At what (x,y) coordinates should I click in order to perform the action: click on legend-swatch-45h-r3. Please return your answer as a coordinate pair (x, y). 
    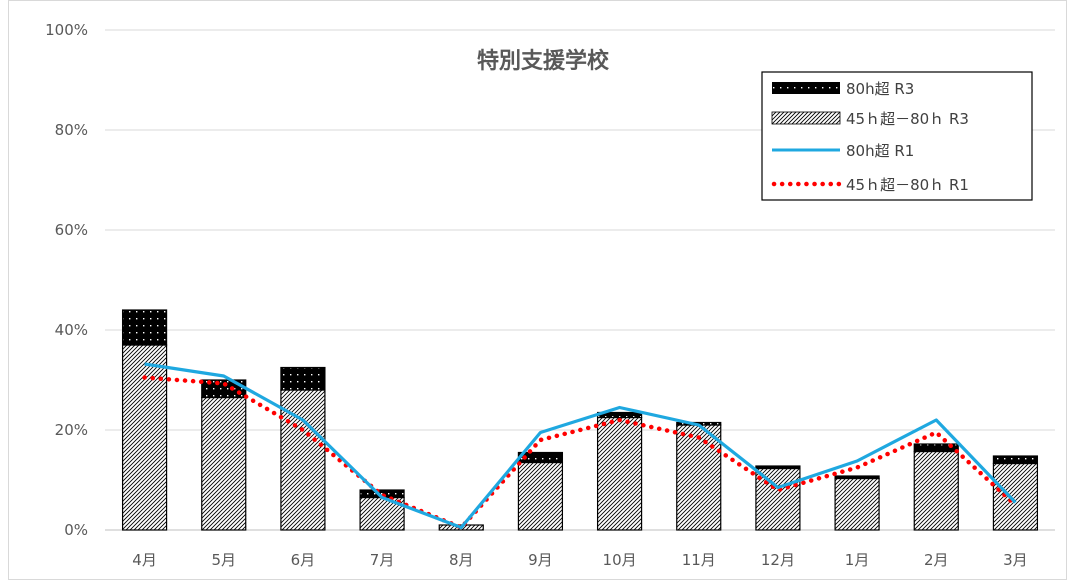
    Looking at the image, I should click on (806, 118).